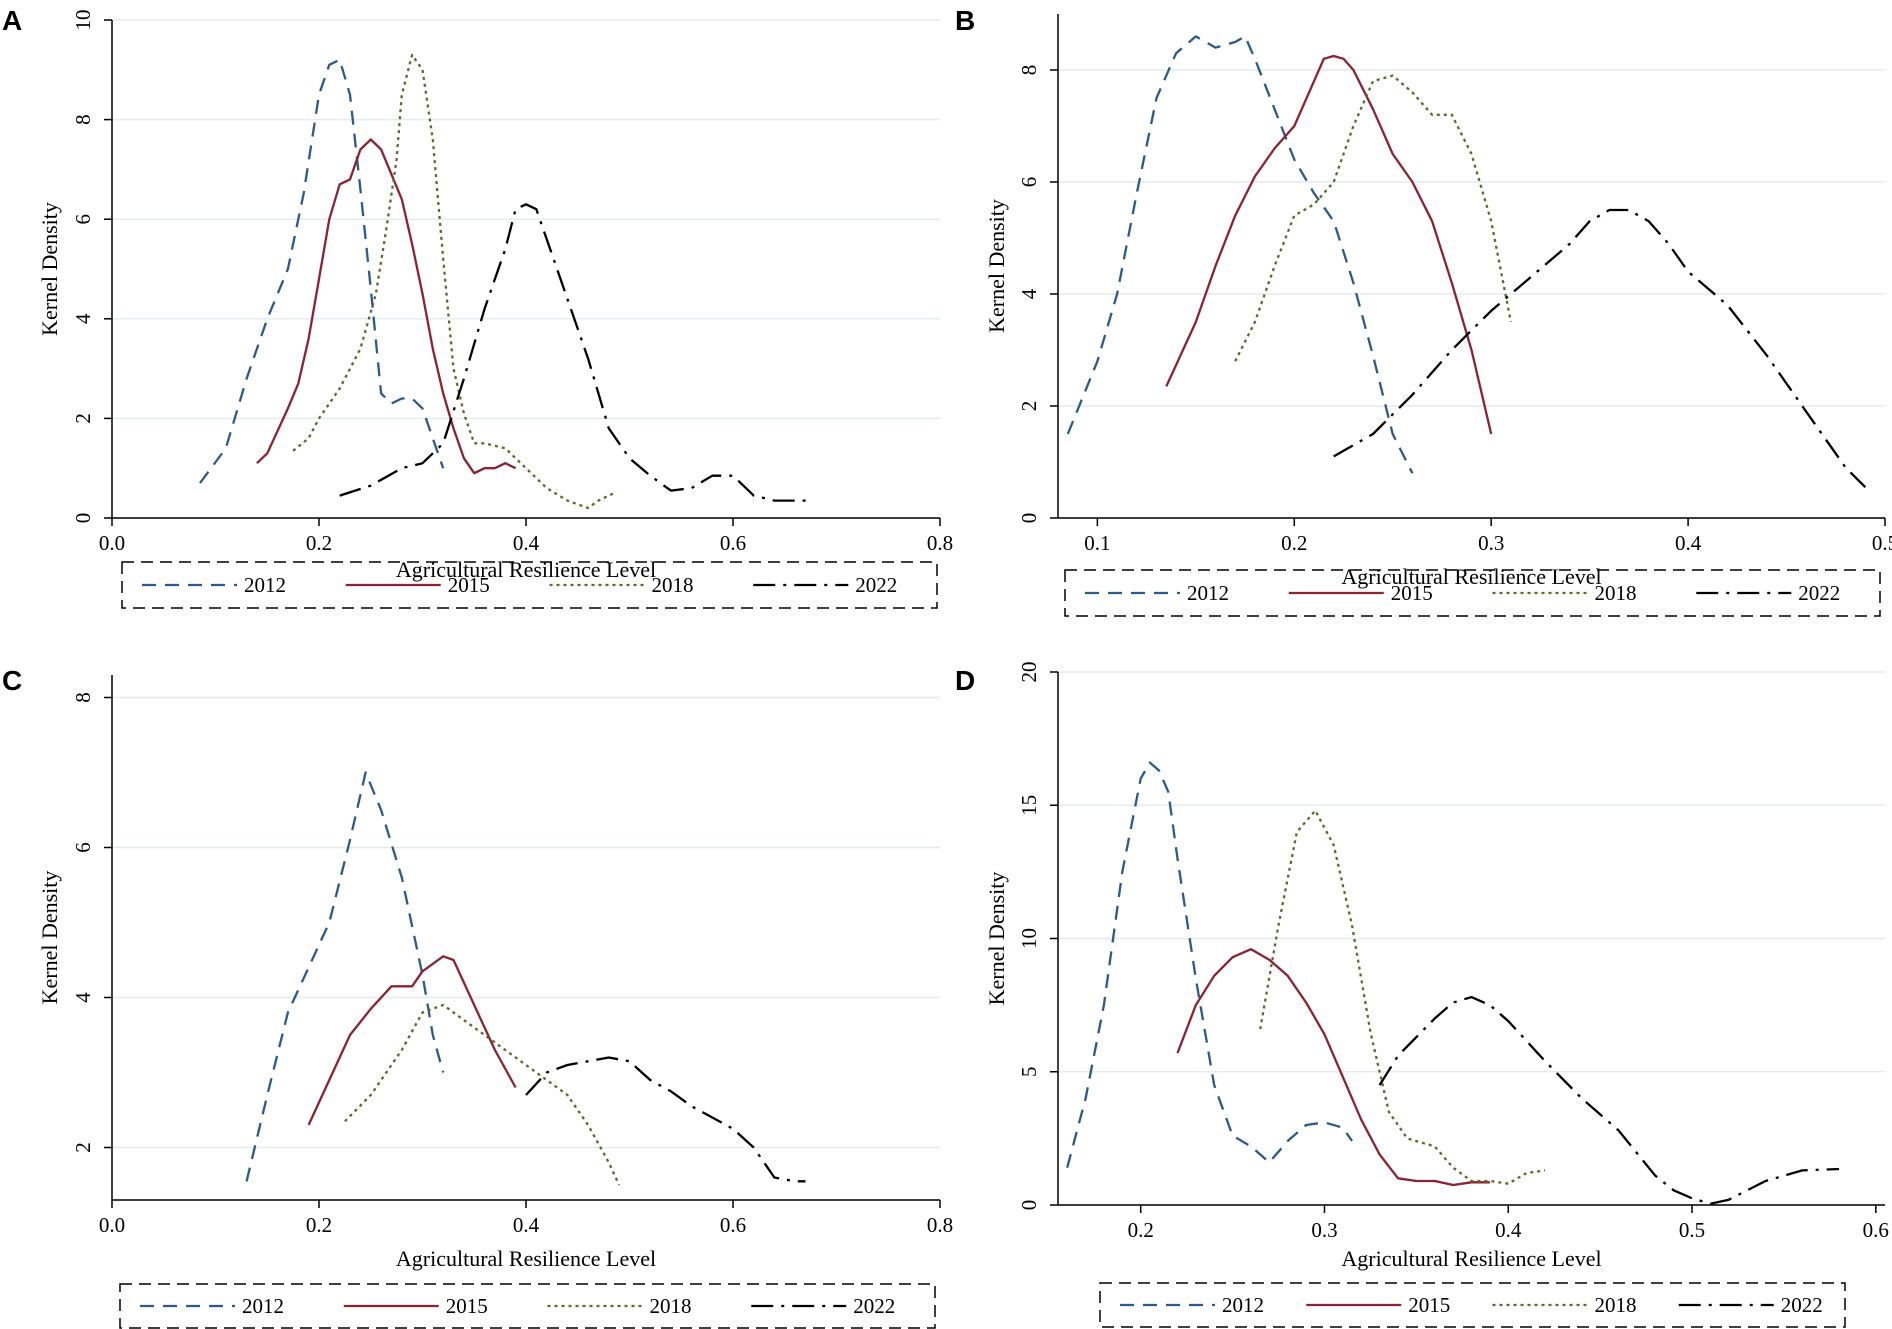 The width and height of the screenshot is (1892, 1329). What do you see at coordinates (1097, 543) in the screenshot?
I see `x-tick-label: 0.1` at bounding box center [1097, 543].